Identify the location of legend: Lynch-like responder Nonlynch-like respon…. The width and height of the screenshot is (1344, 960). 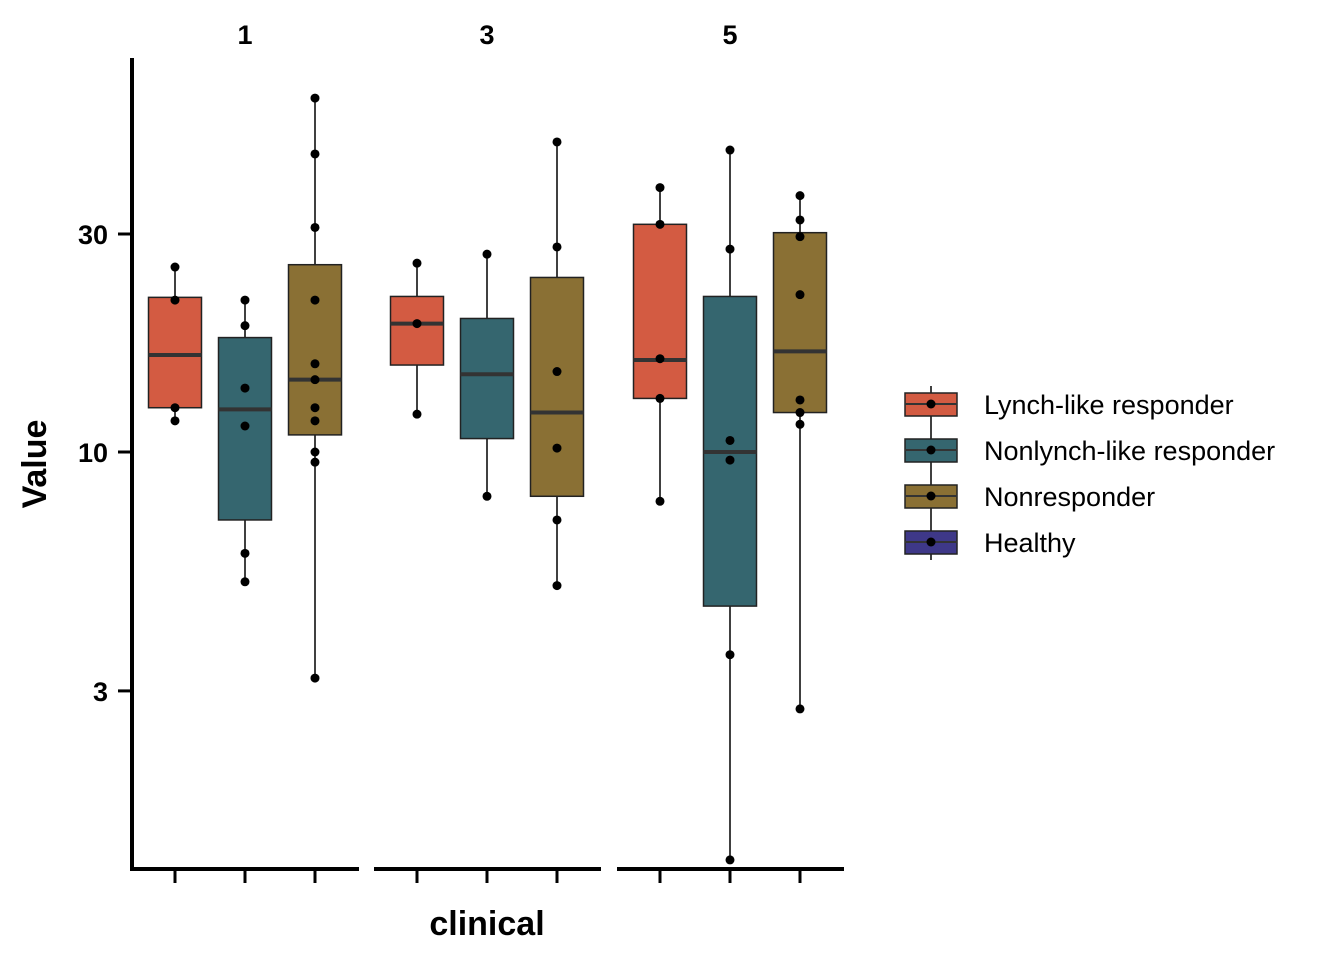
(1089, 473).